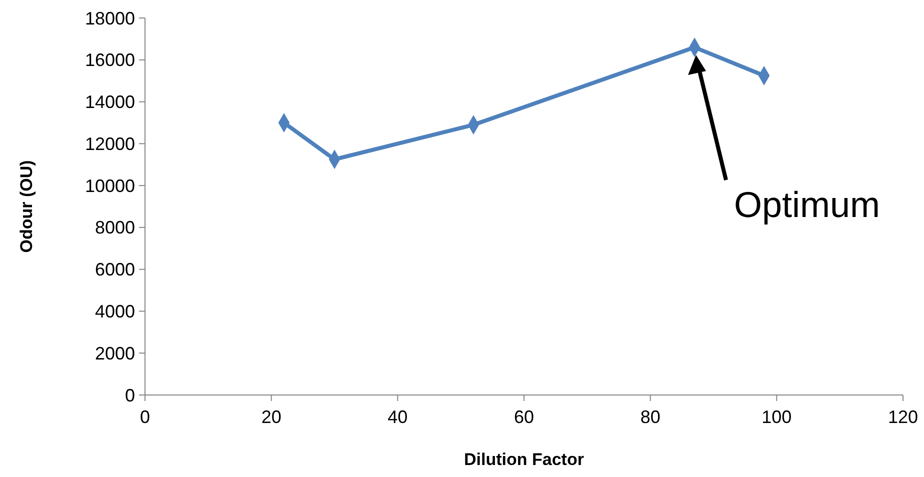 This screenshot has width=924, height=477. I want to click on y-tick-label: 2000, so click(114, 353).